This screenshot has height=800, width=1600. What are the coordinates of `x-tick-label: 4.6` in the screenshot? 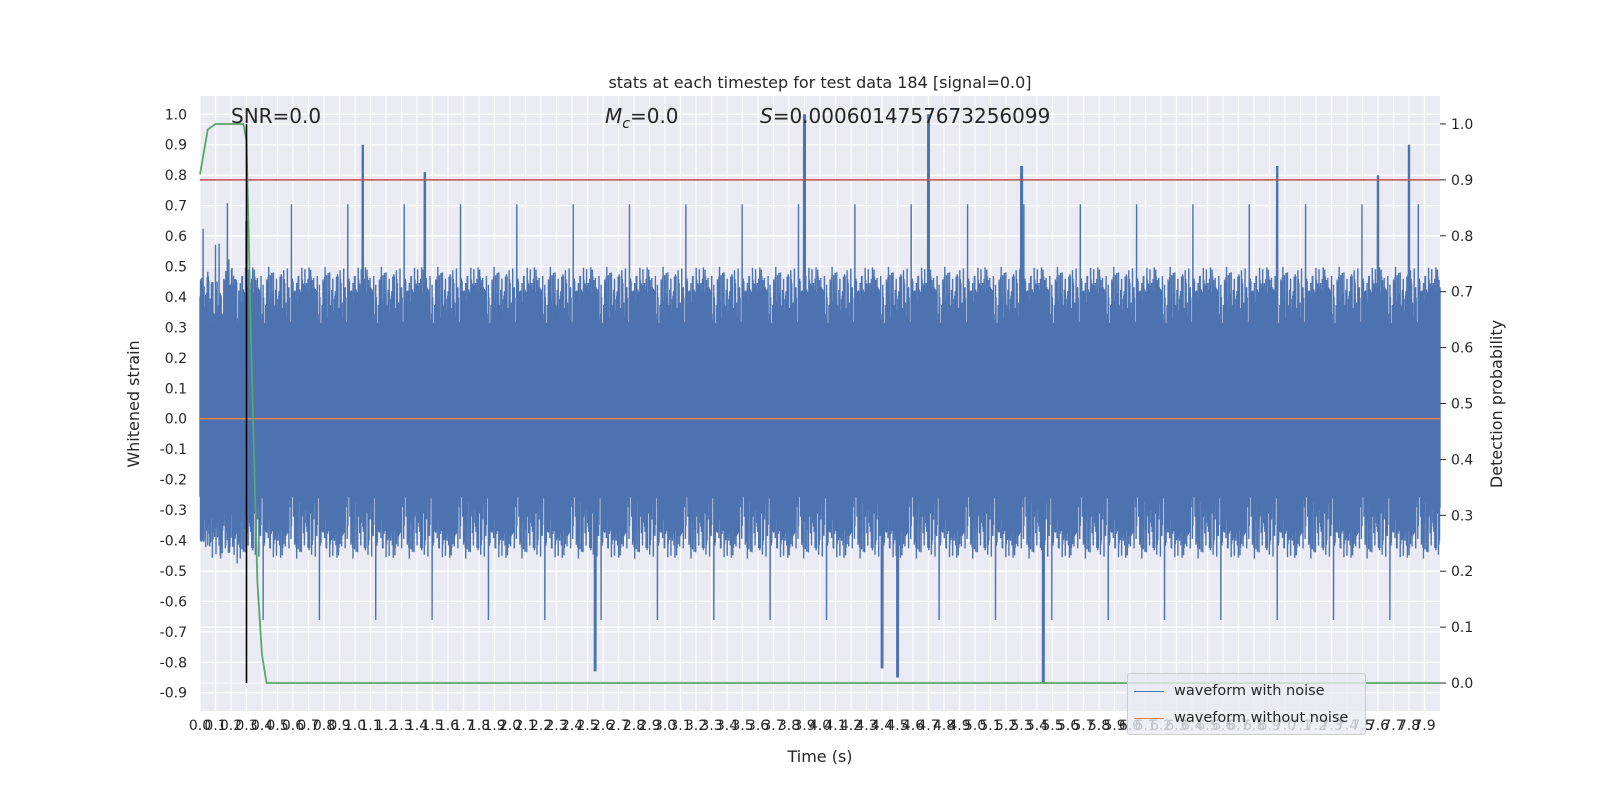 It's located at (913, 726).